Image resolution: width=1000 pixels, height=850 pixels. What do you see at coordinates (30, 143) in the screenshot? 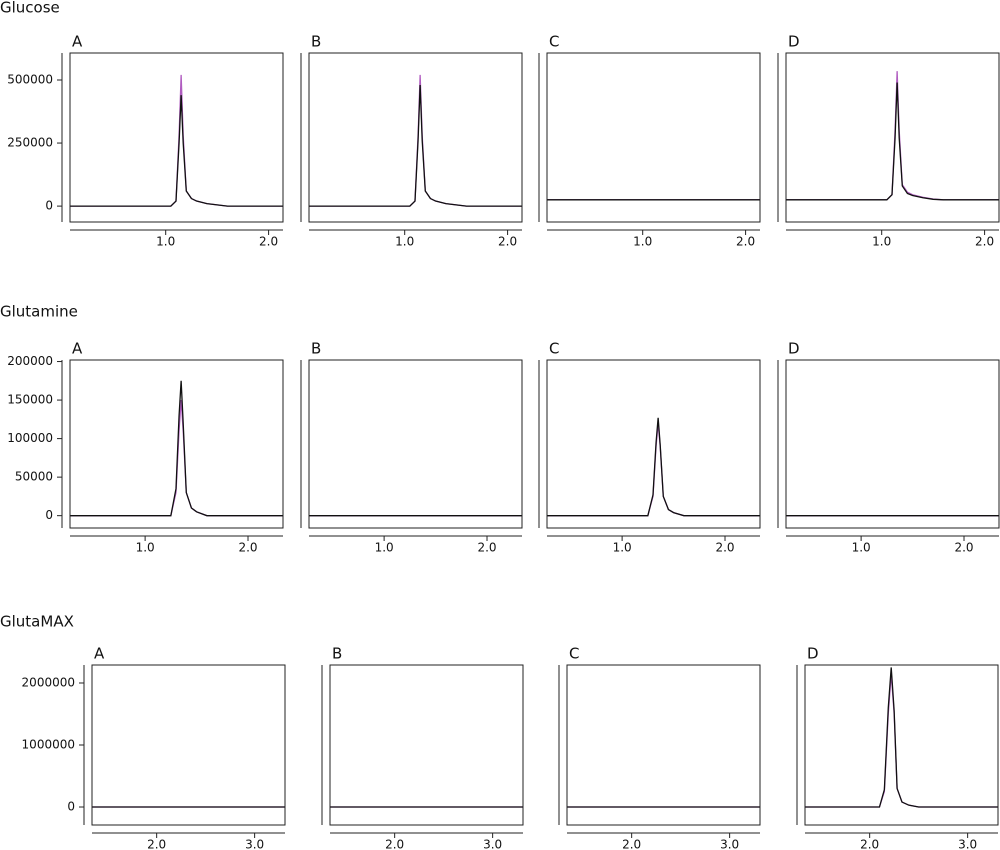
I see `y-tick-label: 250000` at bounding box center [30, 143].